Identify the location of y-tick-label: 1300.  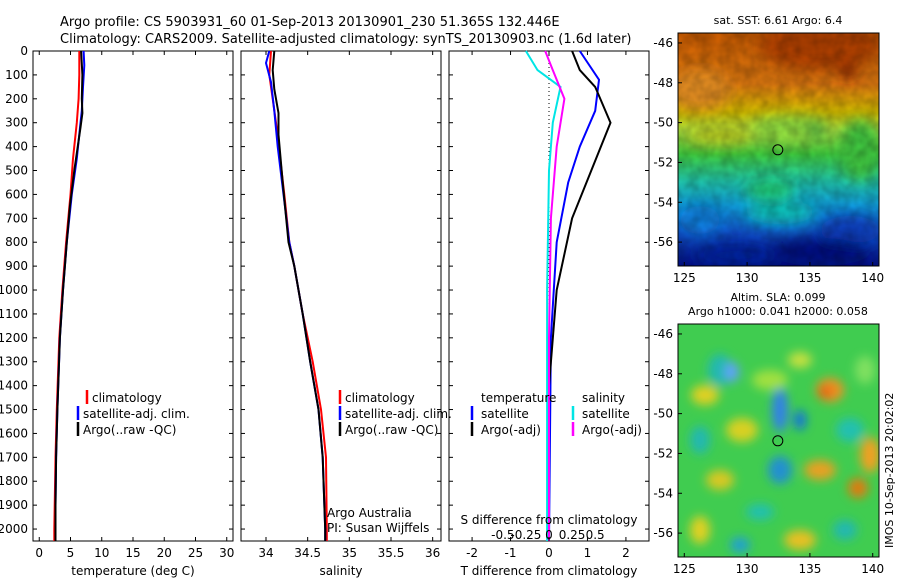
(14, 362).